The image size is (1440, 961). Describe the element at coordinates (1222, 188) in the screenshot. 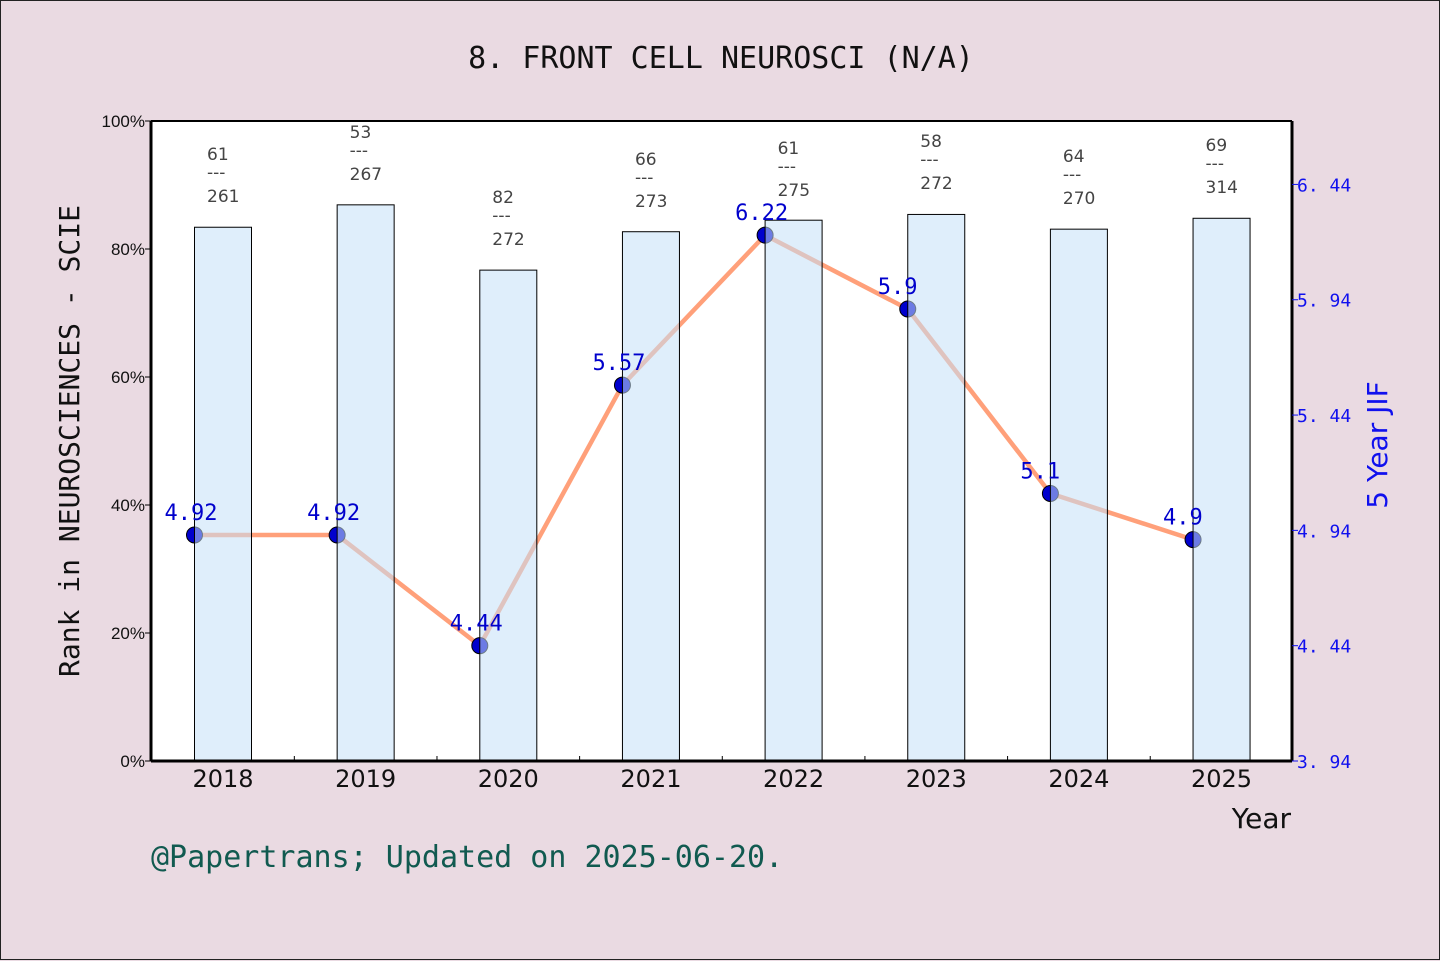

I see `svg-text: 314` at that location.